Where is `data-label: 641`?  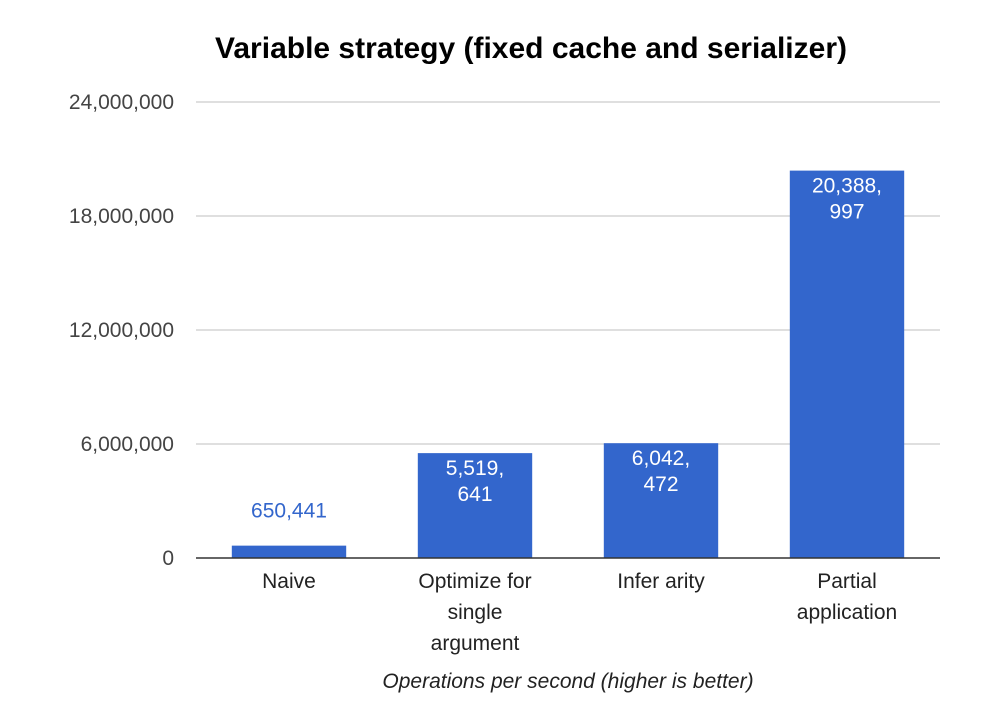 data-label: 641 is located at coordinates (474, 494).